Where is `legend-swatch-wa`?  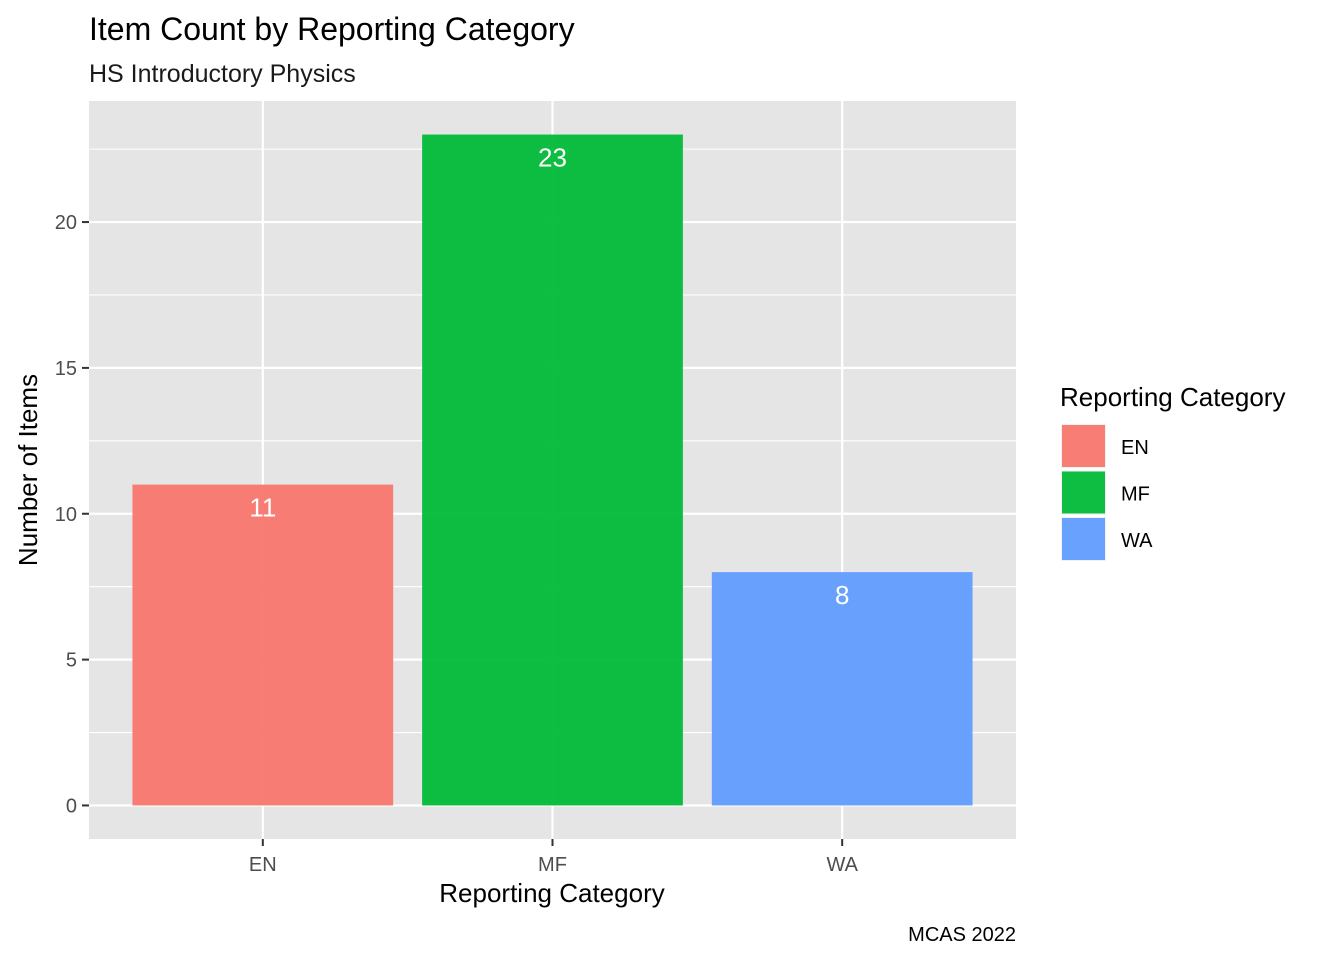
legend-swatch-wa is located at coordinates (1083, 539).